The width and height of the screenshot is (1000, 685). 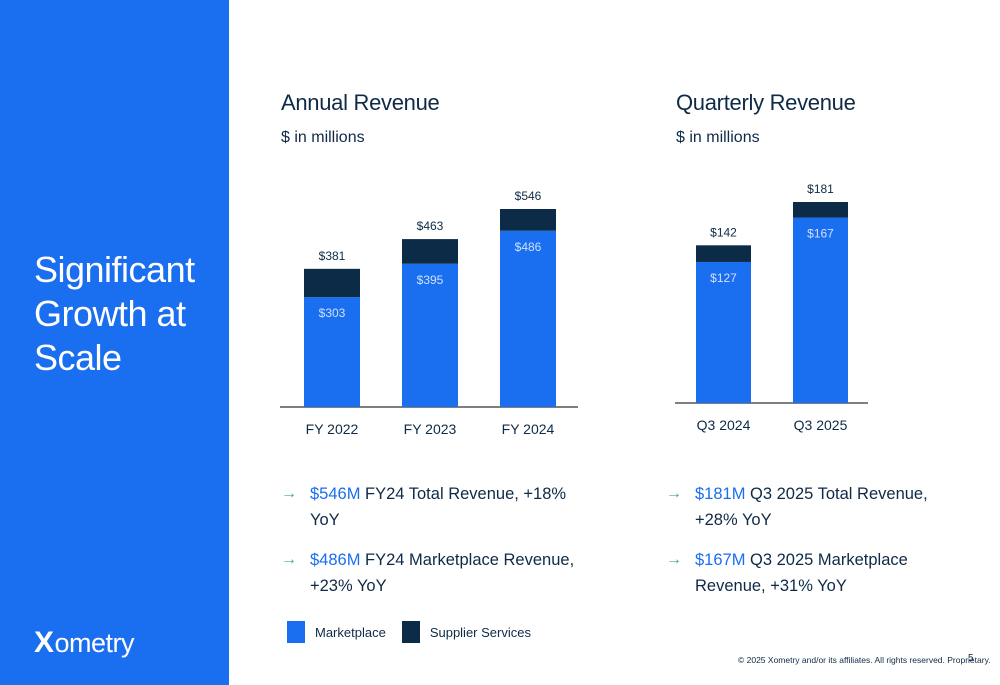 I want to click on logo-wordmark: ometry, so click(x=94, y=643).